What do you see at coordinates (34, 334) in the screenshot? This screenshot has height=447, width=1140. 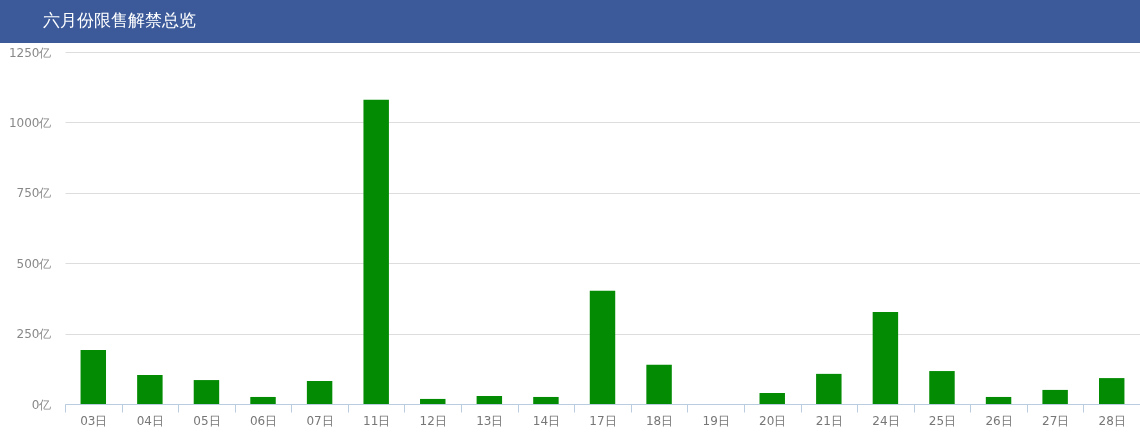 I see `y-tick-label: 250亿` at bounding box center [34, 334].